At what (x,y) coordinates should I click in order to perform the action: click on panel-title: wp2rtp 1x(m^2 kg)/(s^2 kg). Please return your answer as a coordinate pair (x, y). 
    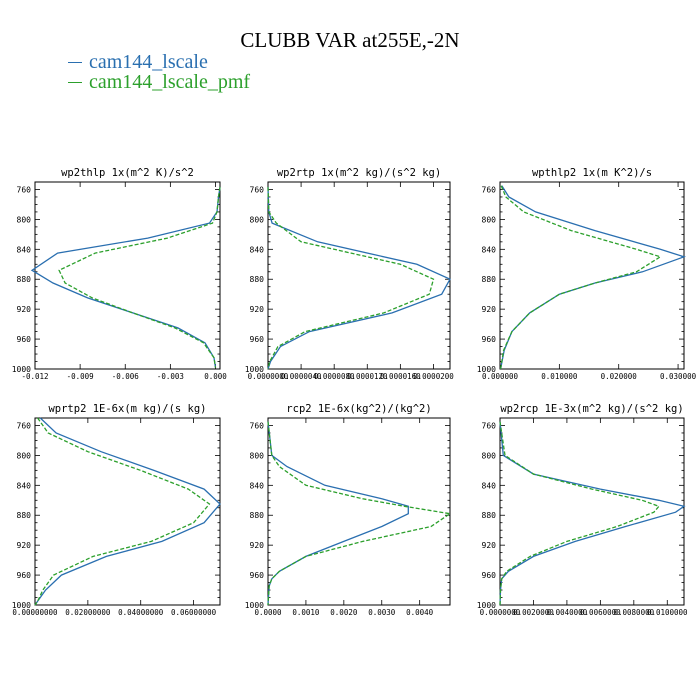
    Looking at the image, I should click on (359, 173).